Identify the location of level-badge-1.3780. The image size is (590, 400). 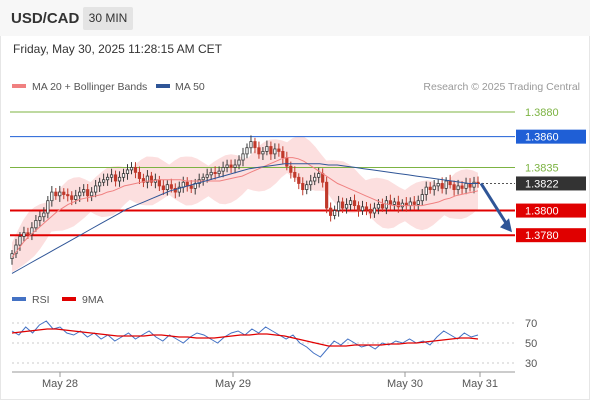
(551, 235).